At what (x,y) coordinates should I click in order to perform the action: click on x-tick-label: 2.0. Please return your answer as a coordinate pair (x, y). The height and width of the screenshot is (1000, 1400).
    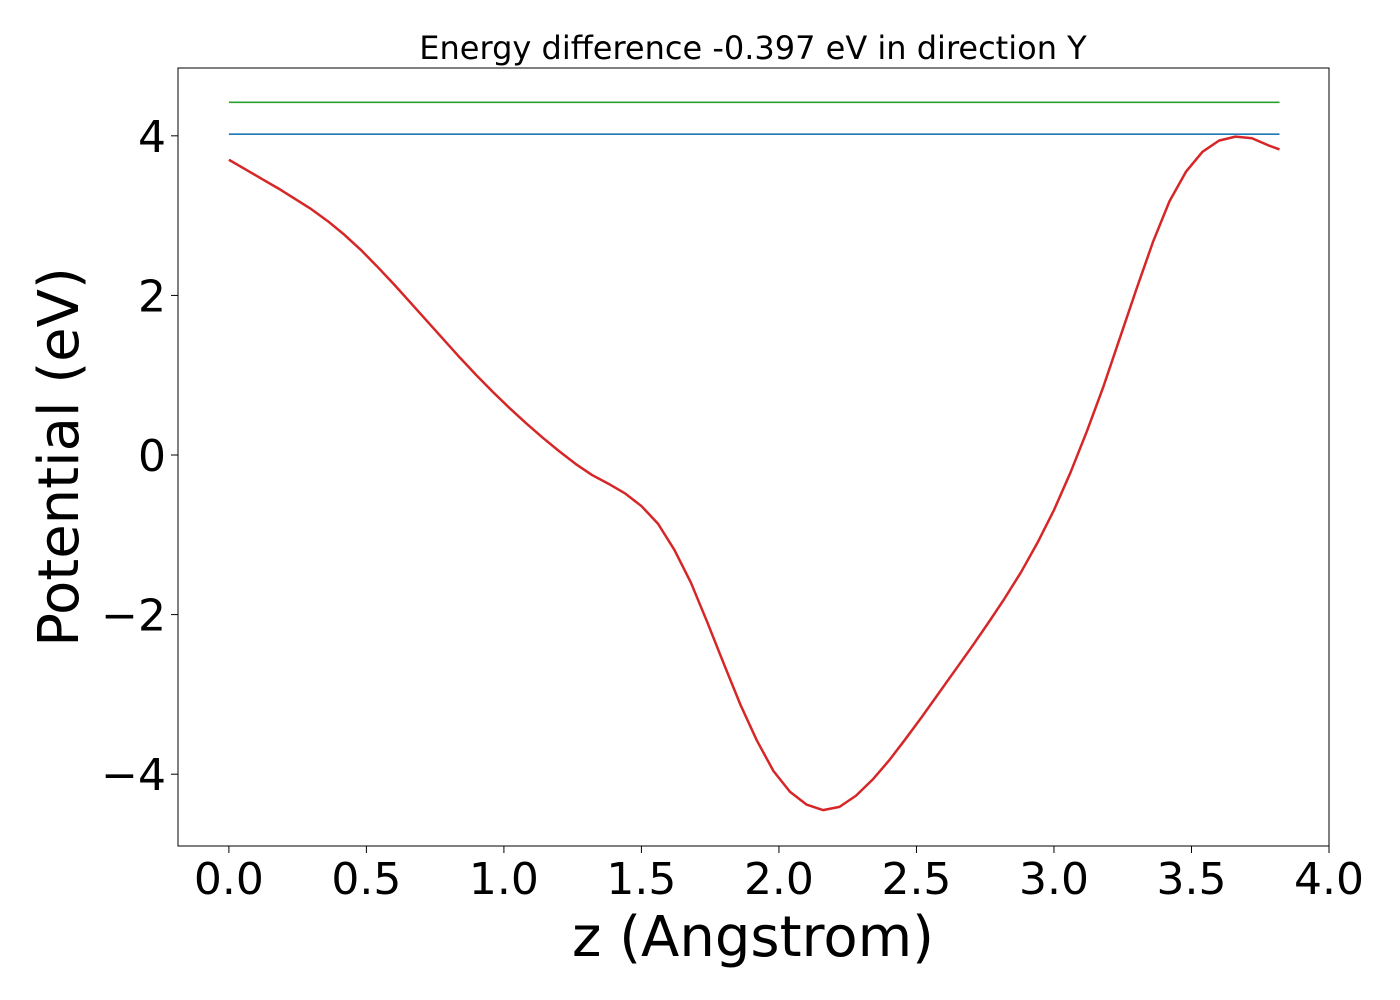
    Looking at the image, I should click on (779, 879).